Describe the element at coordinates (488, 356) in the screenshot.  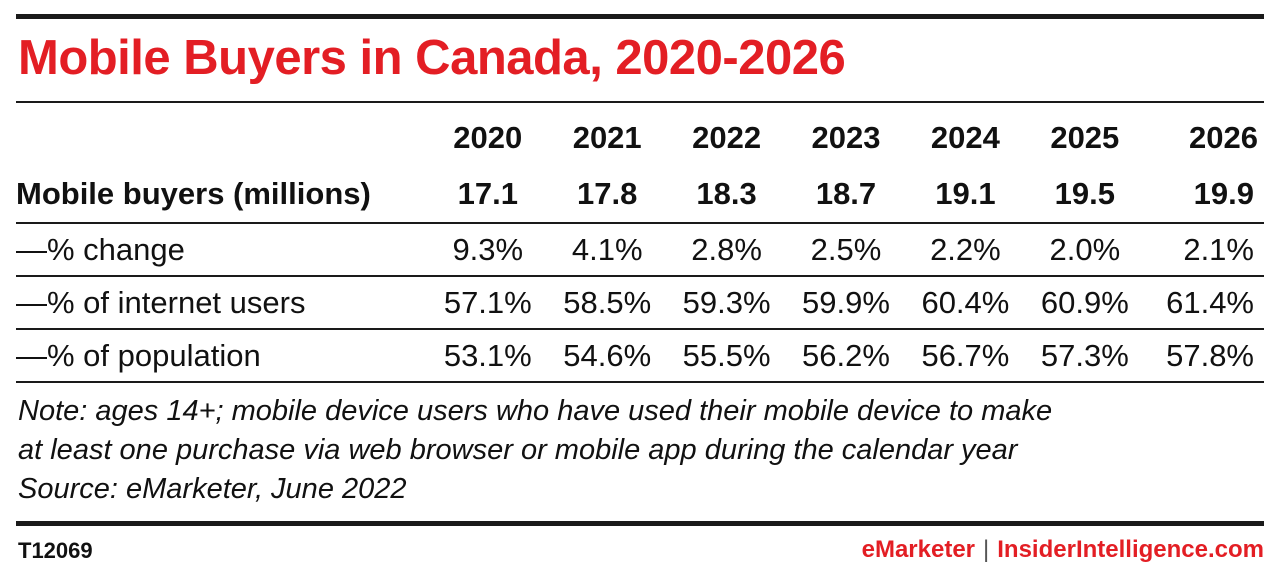
I see `table-cell: 53.1%` at that location.